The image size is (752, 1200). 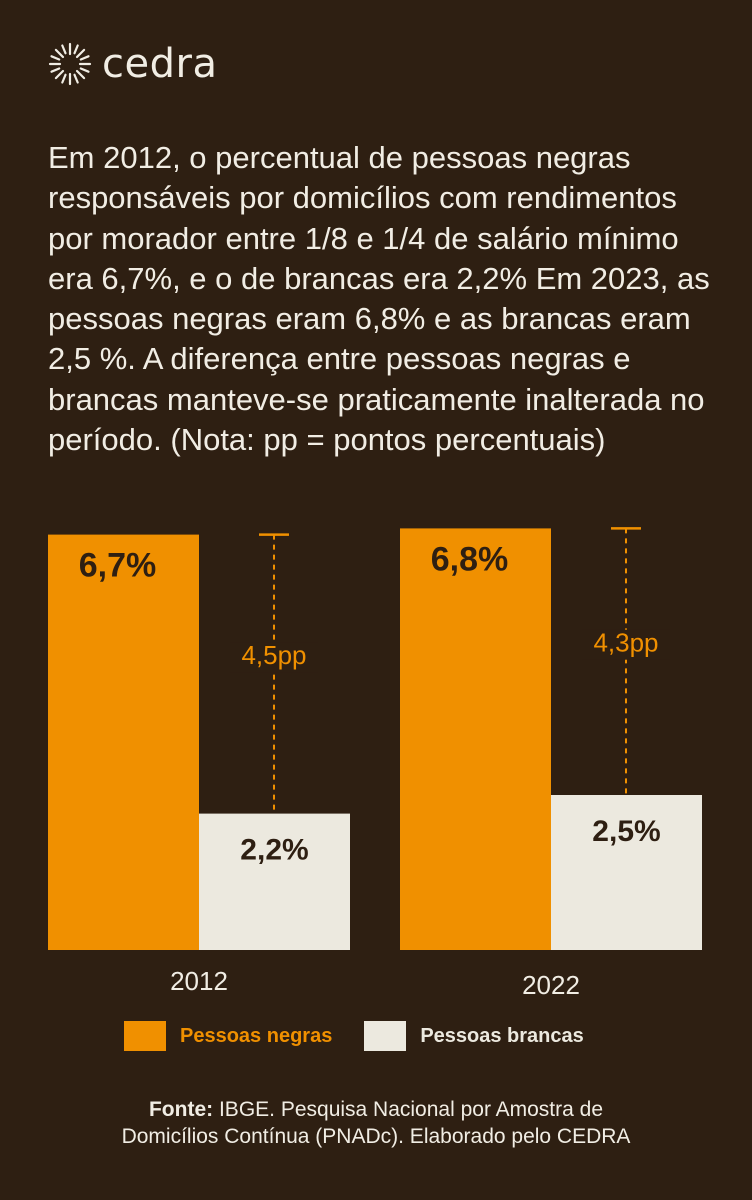 What do you see at coordinates (274, 881) in the screenshot?
I see `bar-brancas-2012` at bounding box center [274, 881].